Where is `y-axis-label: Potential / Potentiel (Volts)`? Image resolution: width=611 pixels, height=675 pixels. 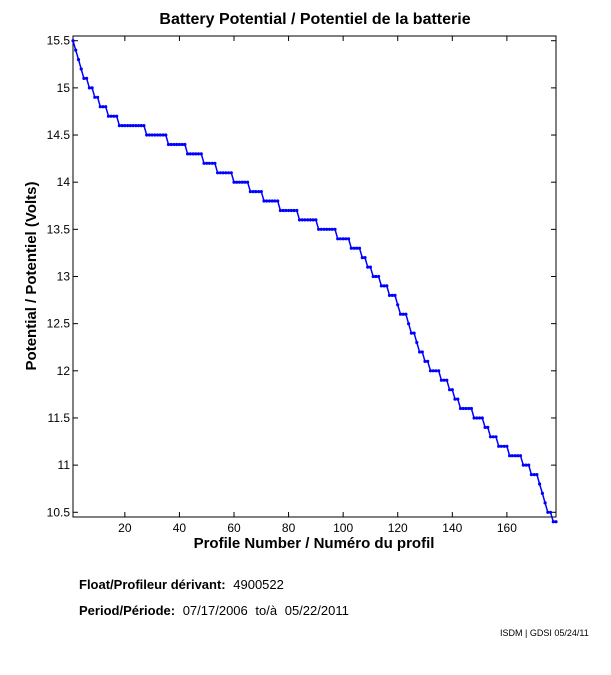 y-axis-label: Potential / Potentiel (Volts) is located at coordinates (31, 276).